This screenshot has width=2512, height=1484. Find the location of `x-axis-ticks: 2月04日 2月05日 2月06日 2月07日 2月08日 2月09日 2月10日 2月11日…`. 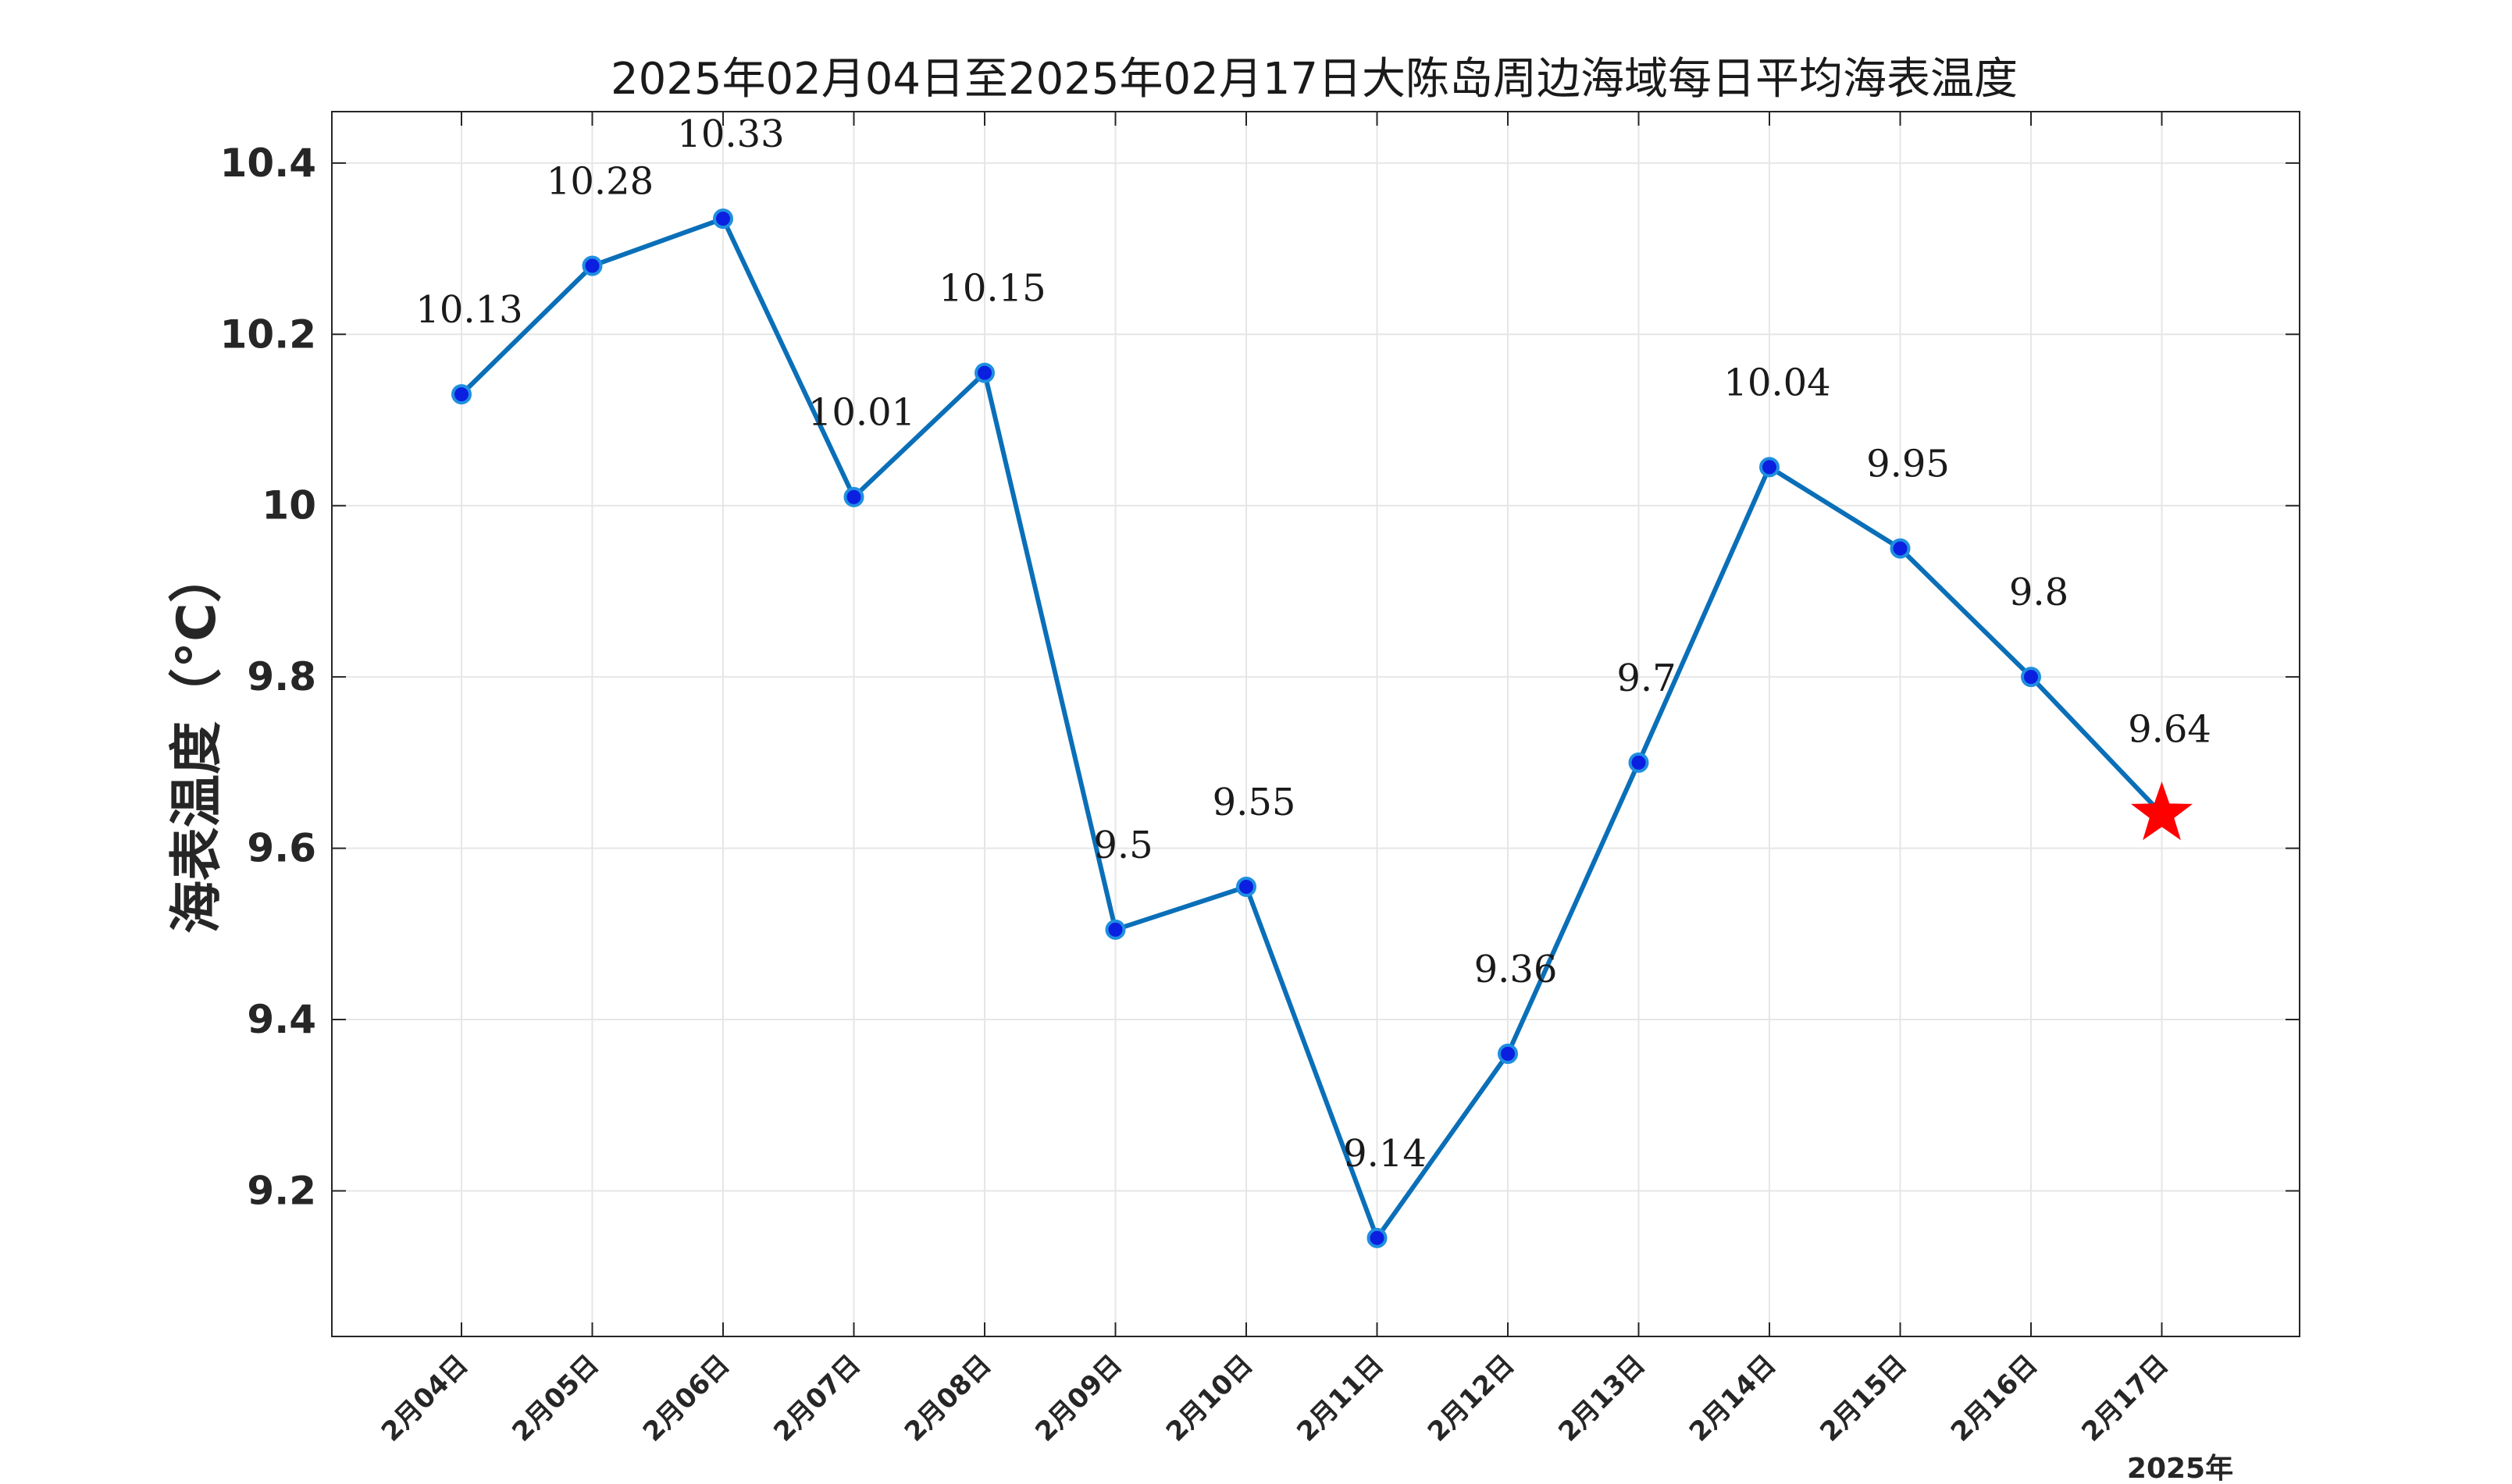

x-axis-ticks: 2月04日 2月05日 2月06日 2月07日 2月08日 2月09日 2月10日 2月11日… is located at coordinates (1275, 1398).